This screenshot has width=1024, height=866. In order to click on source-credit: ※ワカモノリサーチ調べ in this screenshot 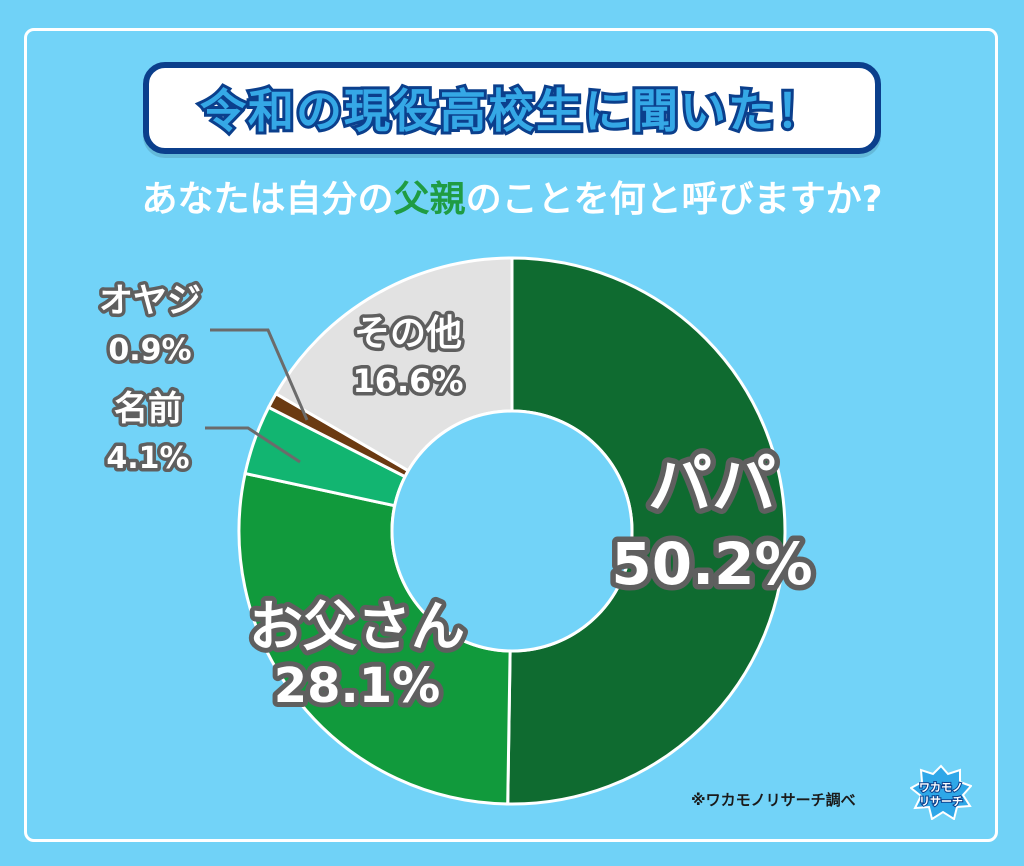, I will do `click(773, 800)`.